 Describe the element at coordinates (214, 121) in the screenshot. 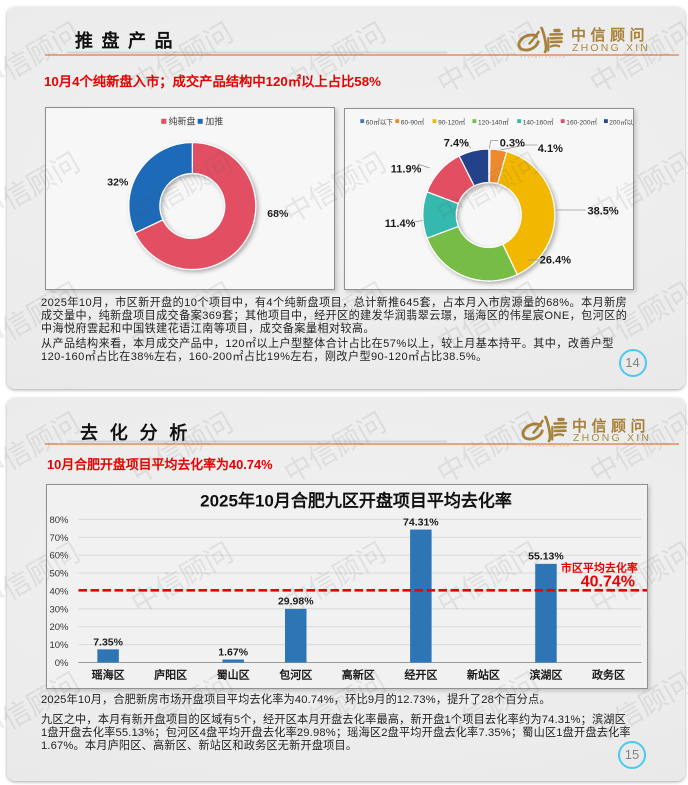

I see `svg-text: 加推` at that location.